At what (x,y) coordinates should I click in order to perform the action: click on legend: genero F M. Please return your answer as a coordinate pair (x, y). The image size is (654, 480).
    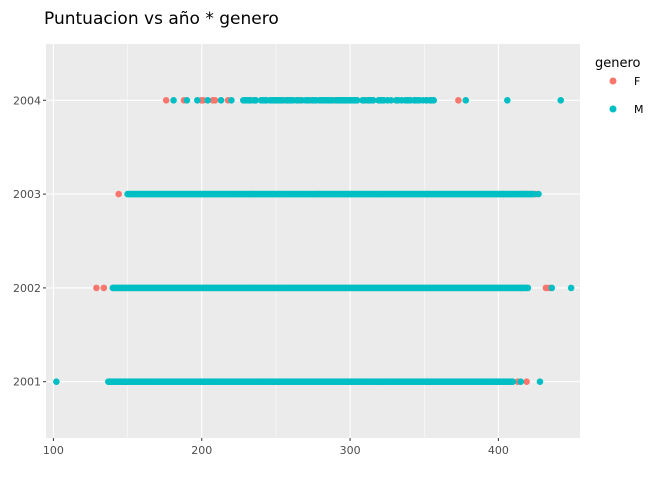
    Looking at the image, I should click on (619, 86).